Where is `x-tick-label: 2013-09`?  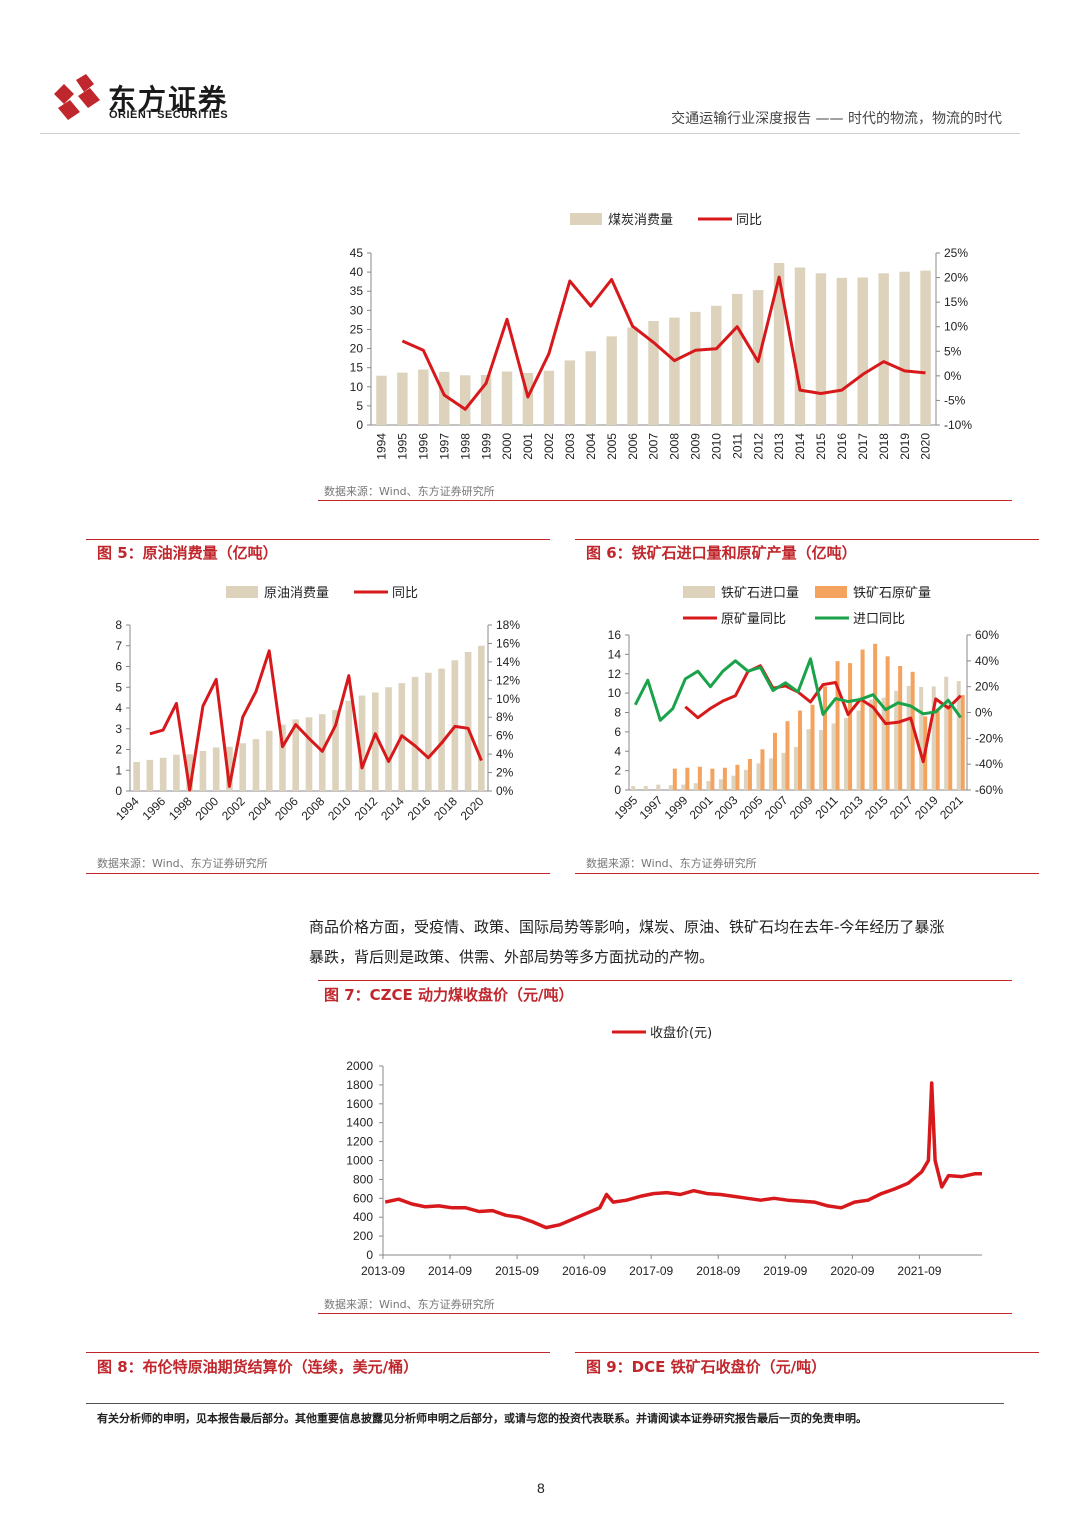 x-tick-label: 2013-09 is located at coordinates (383, 1271).